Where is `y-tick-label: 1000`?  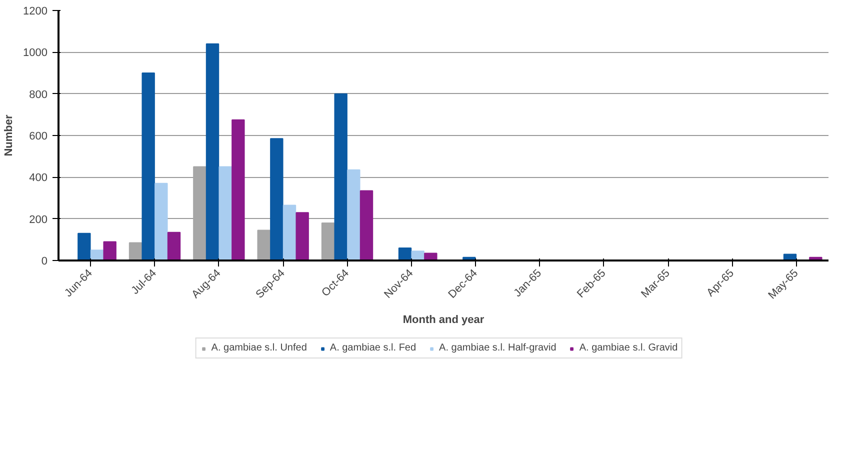
y-tick-label: 1000 is located at coordinates (35, 53).